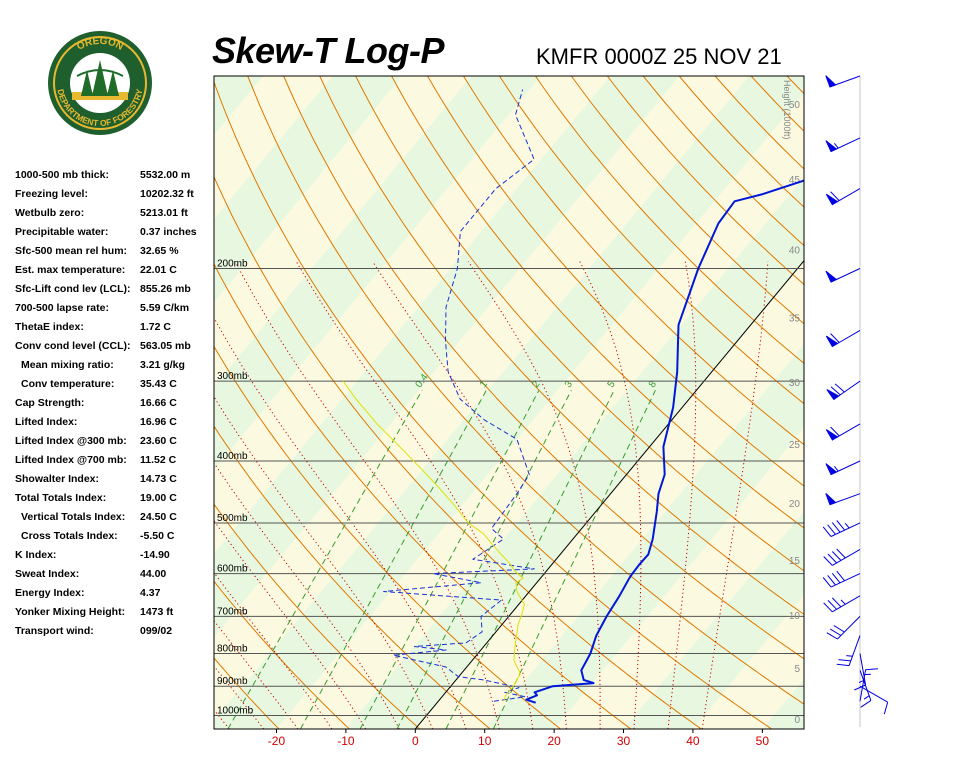  Describe the element at coordinates (62, 175) in the screenshot. I see `stat-label: 1000-500 mb thick:` at that location.